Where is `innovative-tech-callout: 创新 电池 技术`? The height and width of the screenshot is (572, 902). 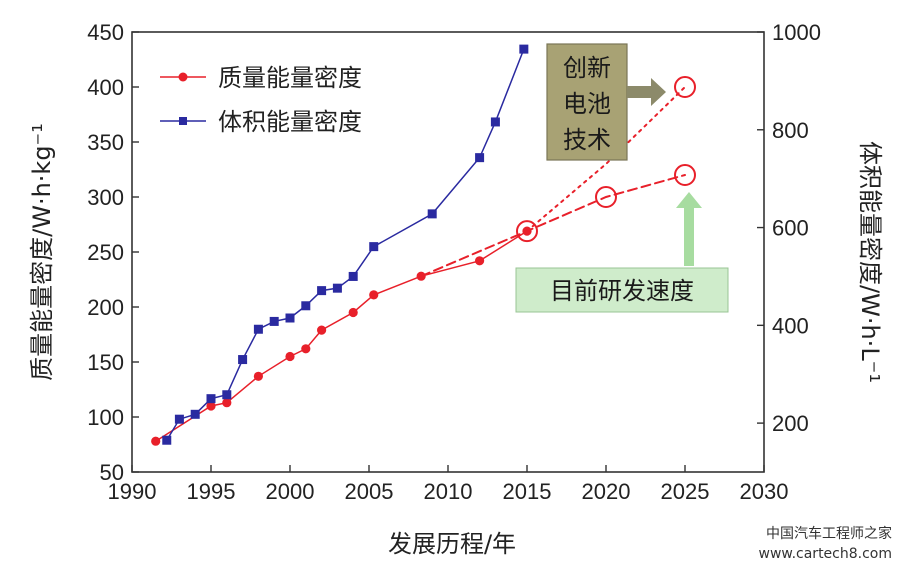 innovative-tech-callout: 创新 电池 技术 is located at coordinates (606, 102).